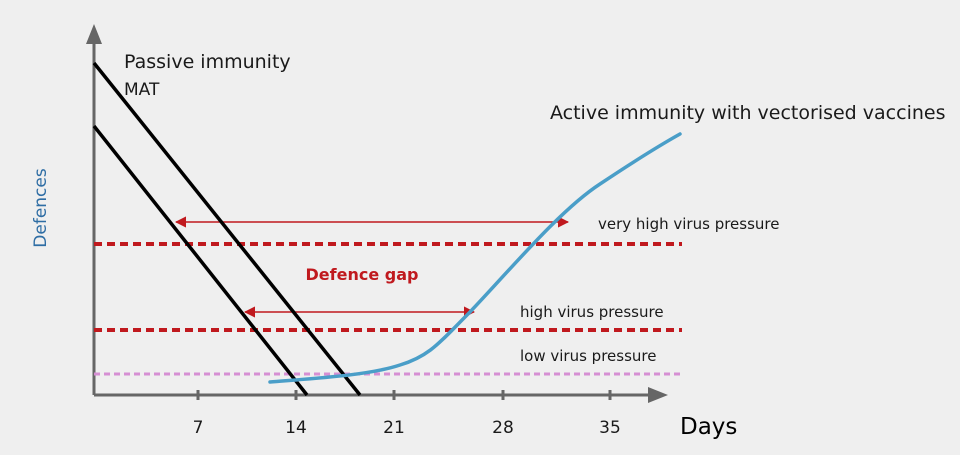 The height and width of the screenshot is (455, 960). I want to click on defence-gap-label: Defence gap, so click(362, 274).